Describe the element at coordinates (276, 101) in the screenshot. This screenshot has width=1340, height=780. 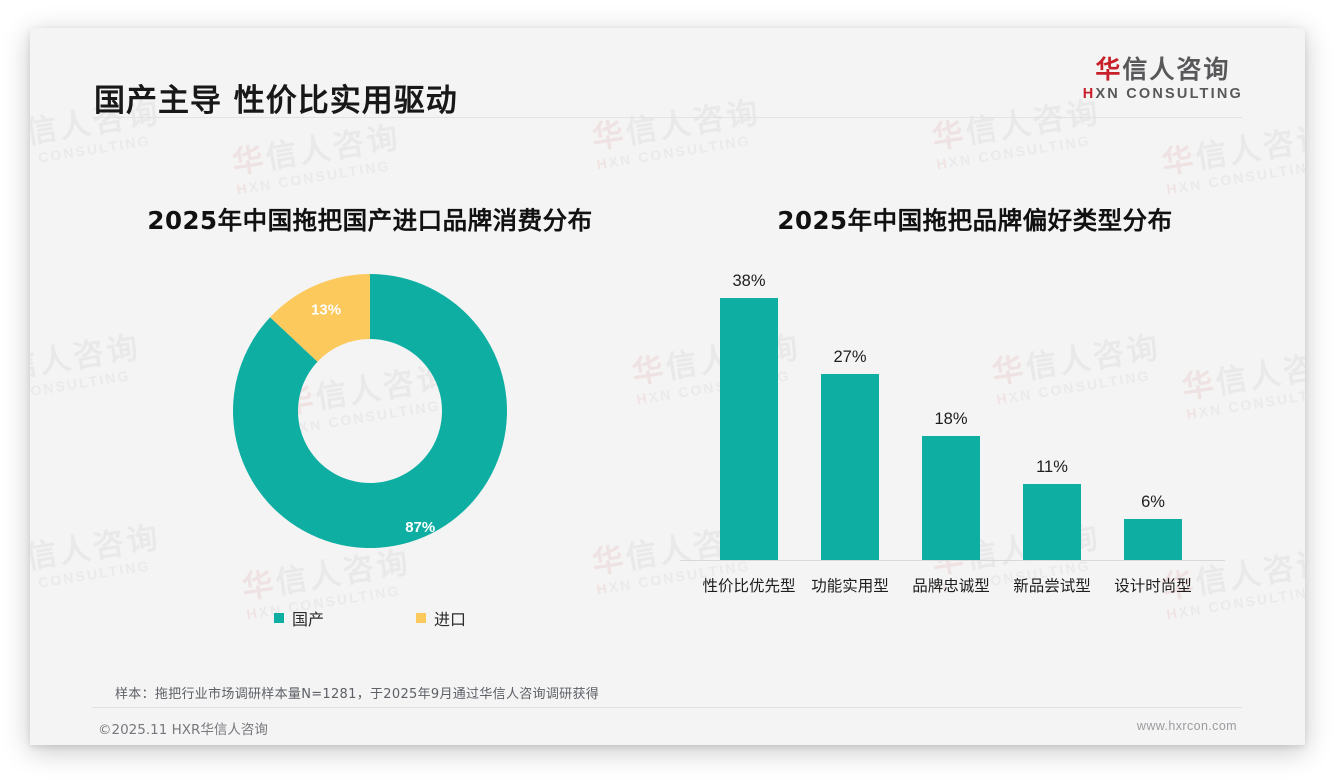
I see `page-title: 国产主导 性价比实用驱动` at that location.